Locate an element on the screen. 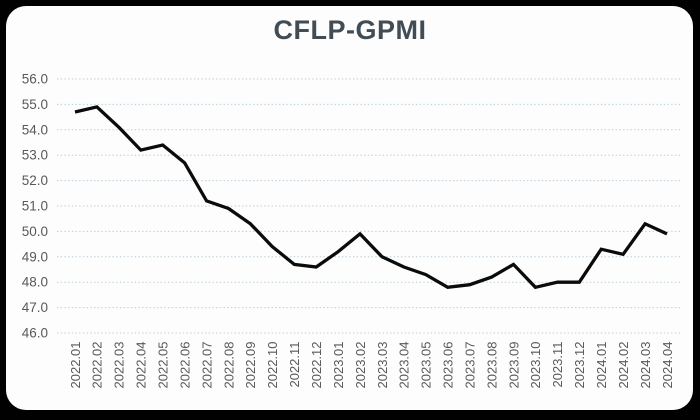  y-tick-label: 48.0 is located at coordinates (35, 282).